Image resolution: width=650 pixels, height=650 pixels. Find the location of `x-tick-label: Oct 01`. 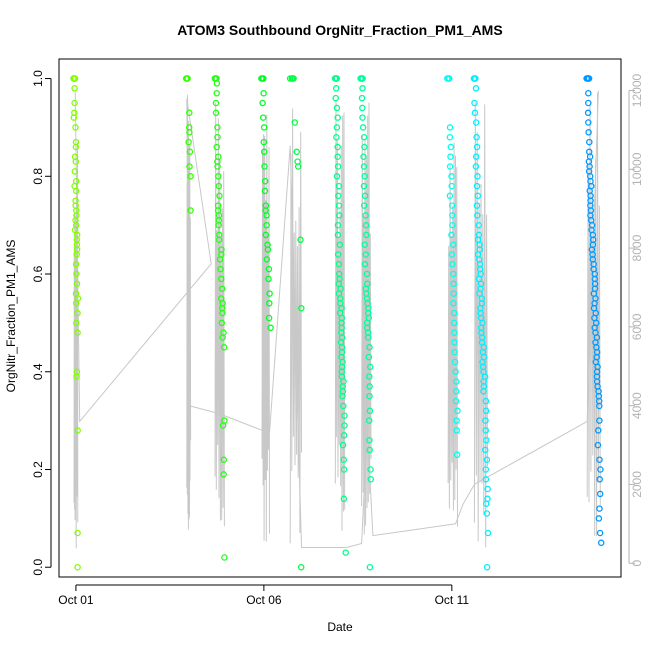

x-tick-label: Oct 01 is located at coordinates (76, 600).